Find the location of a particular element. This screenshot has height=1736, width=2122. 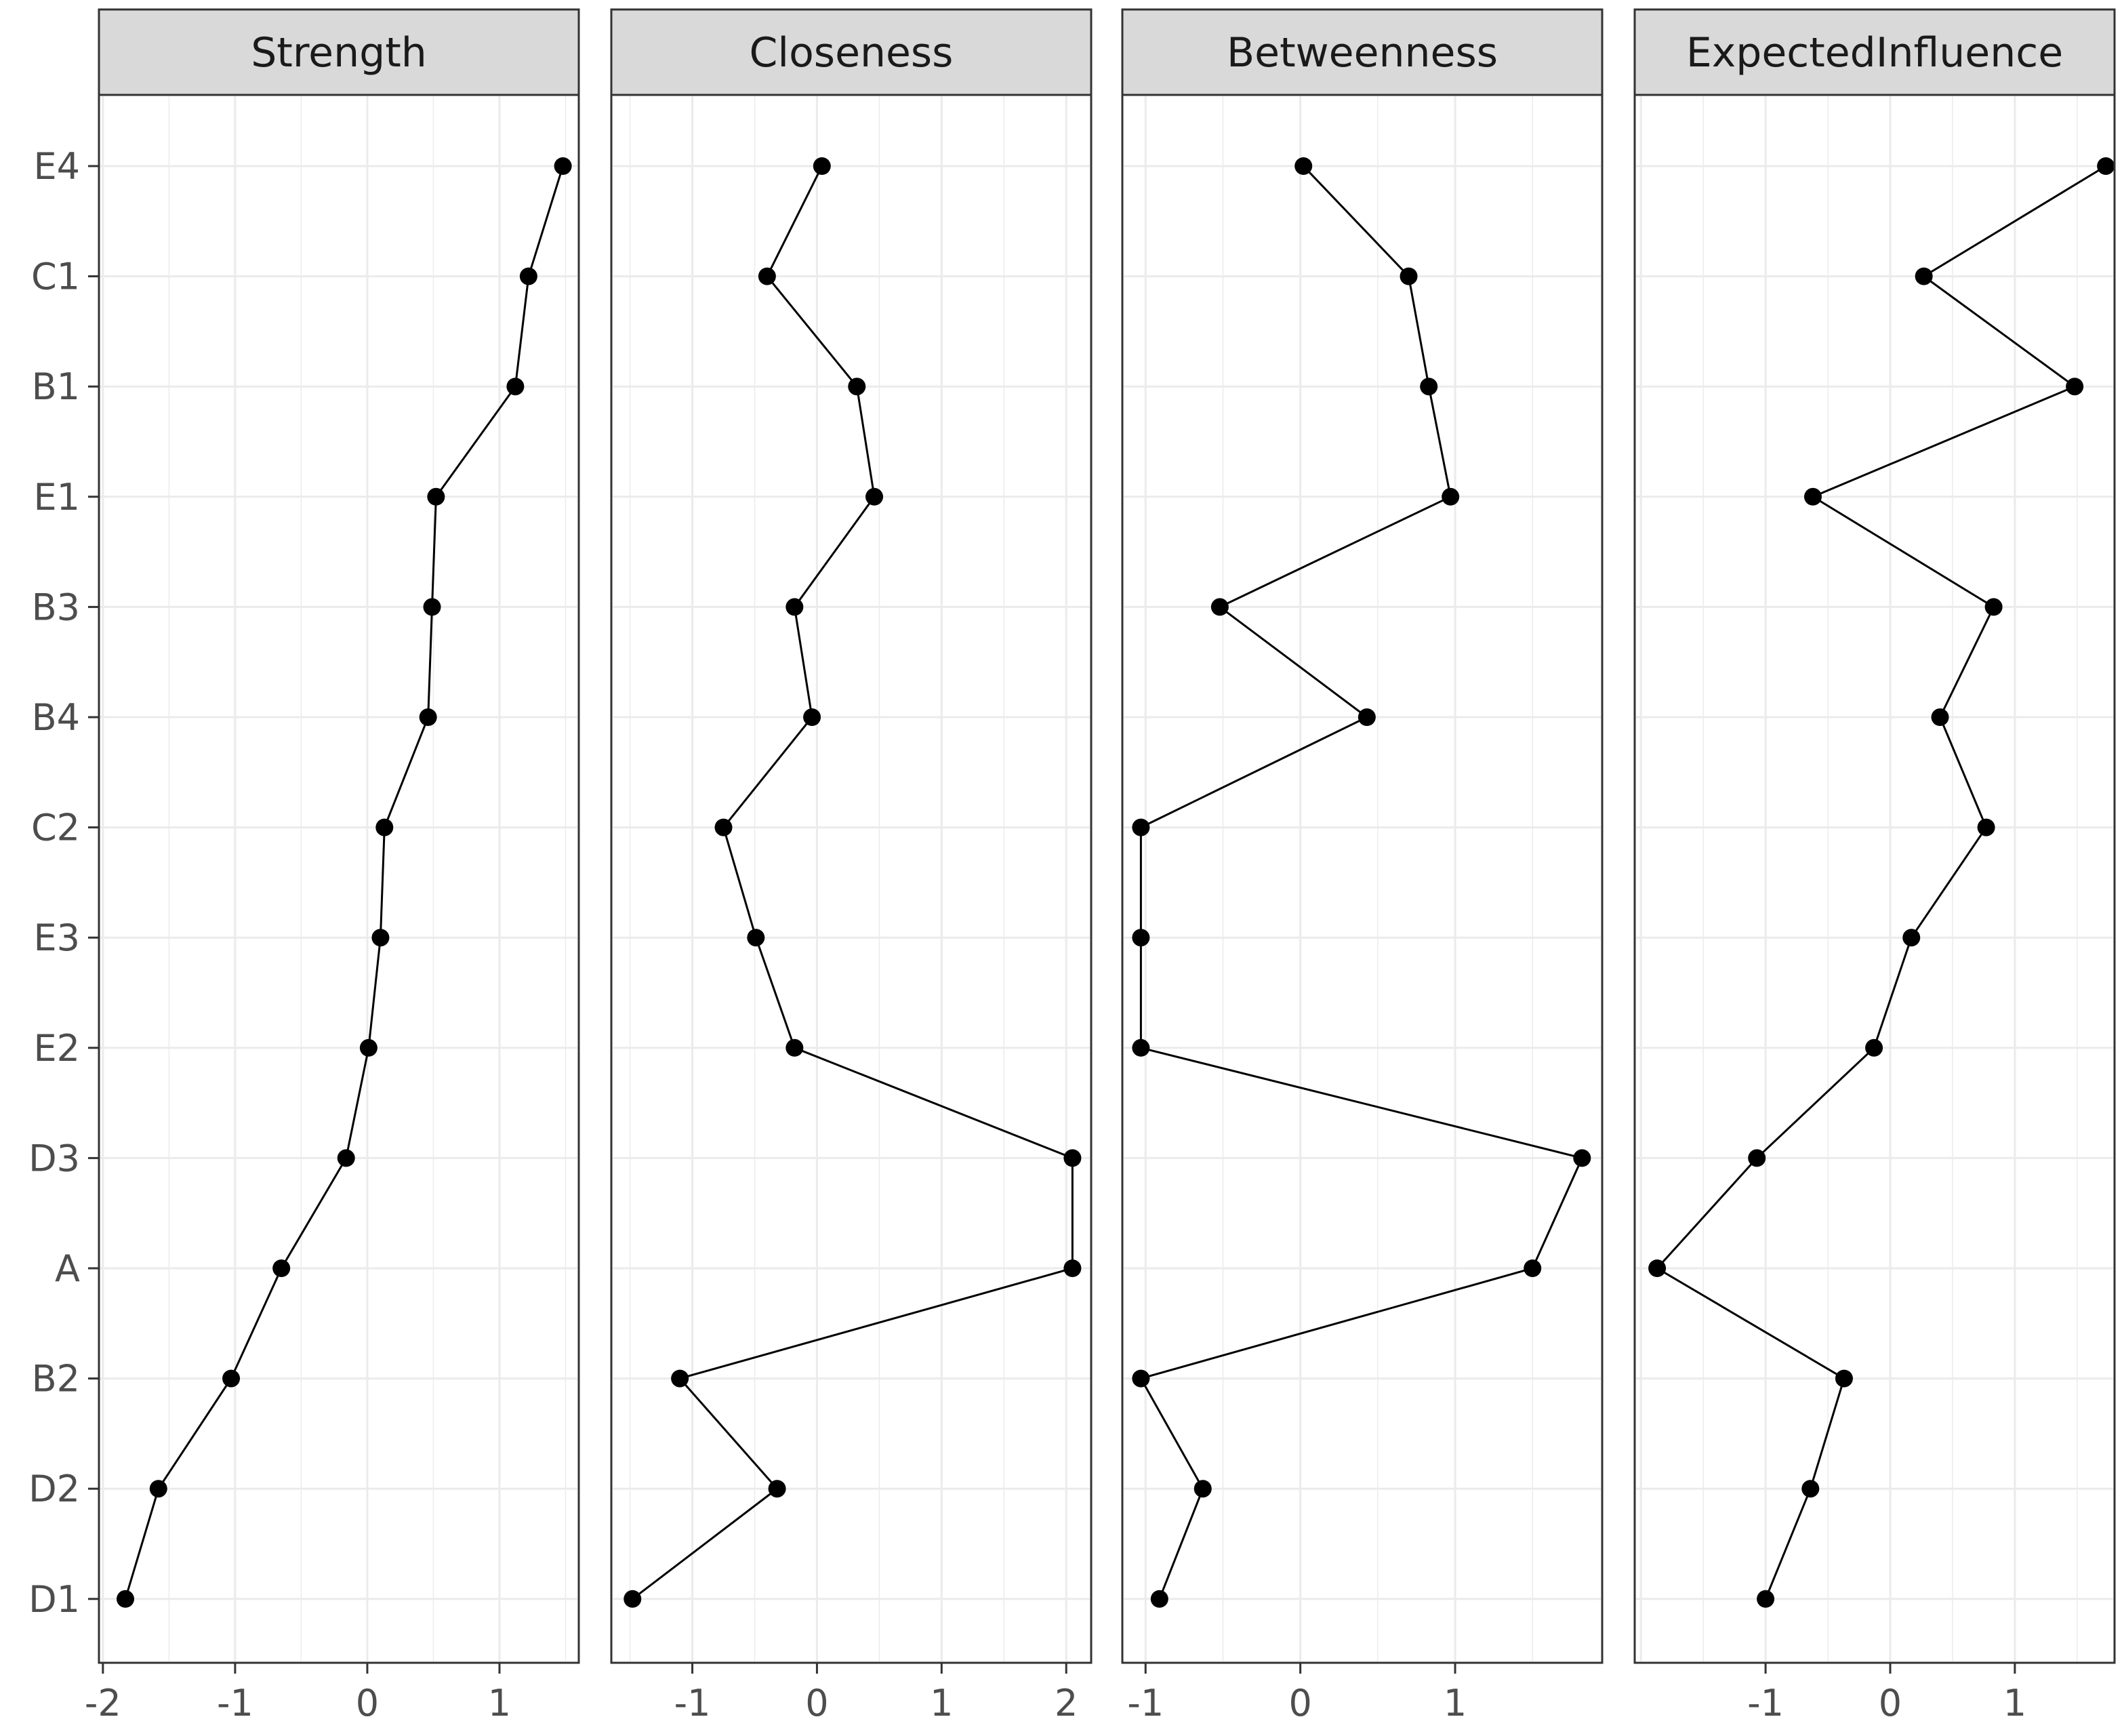

point-betweenness-e4 is located at coordinates (1303, 166).